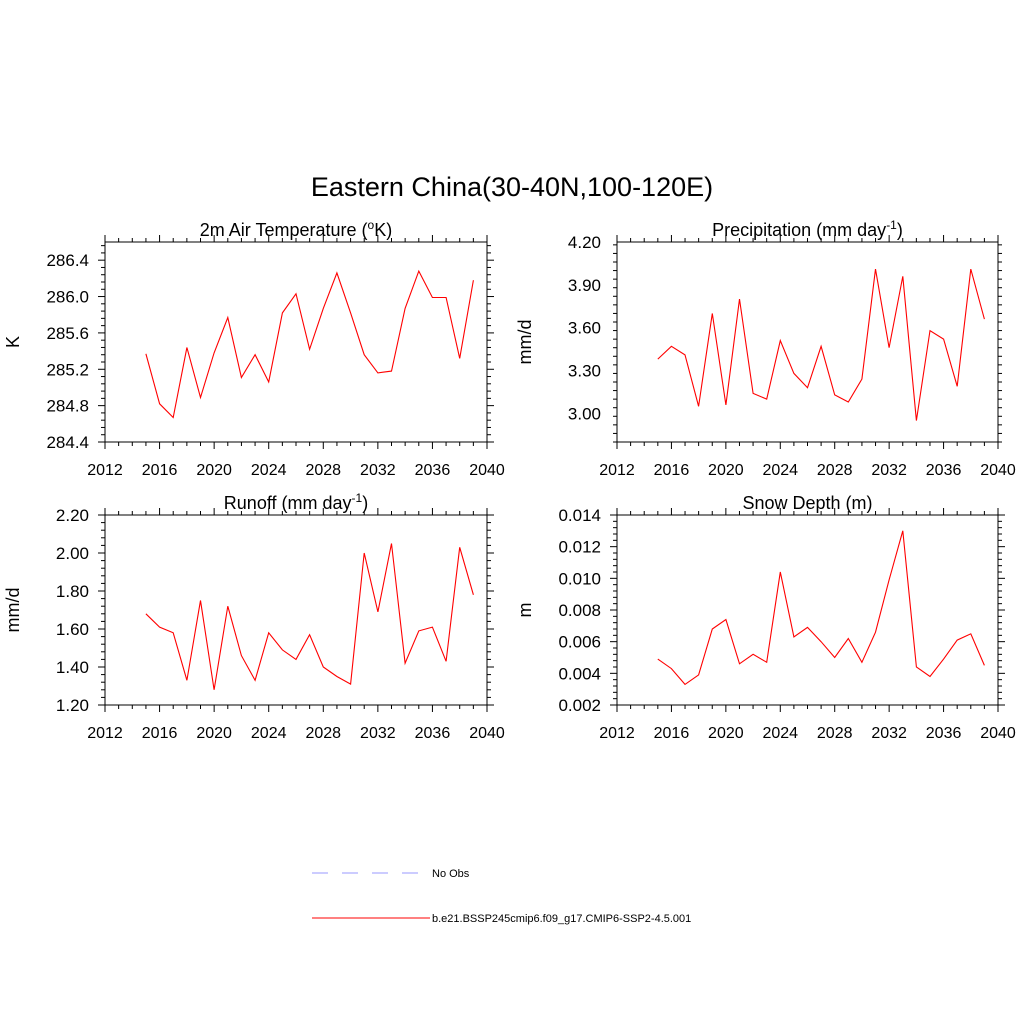 The width and height of the screenshot is (1024, 1024). I want to click on y-tick-label: 0.014, so click(579, 515).